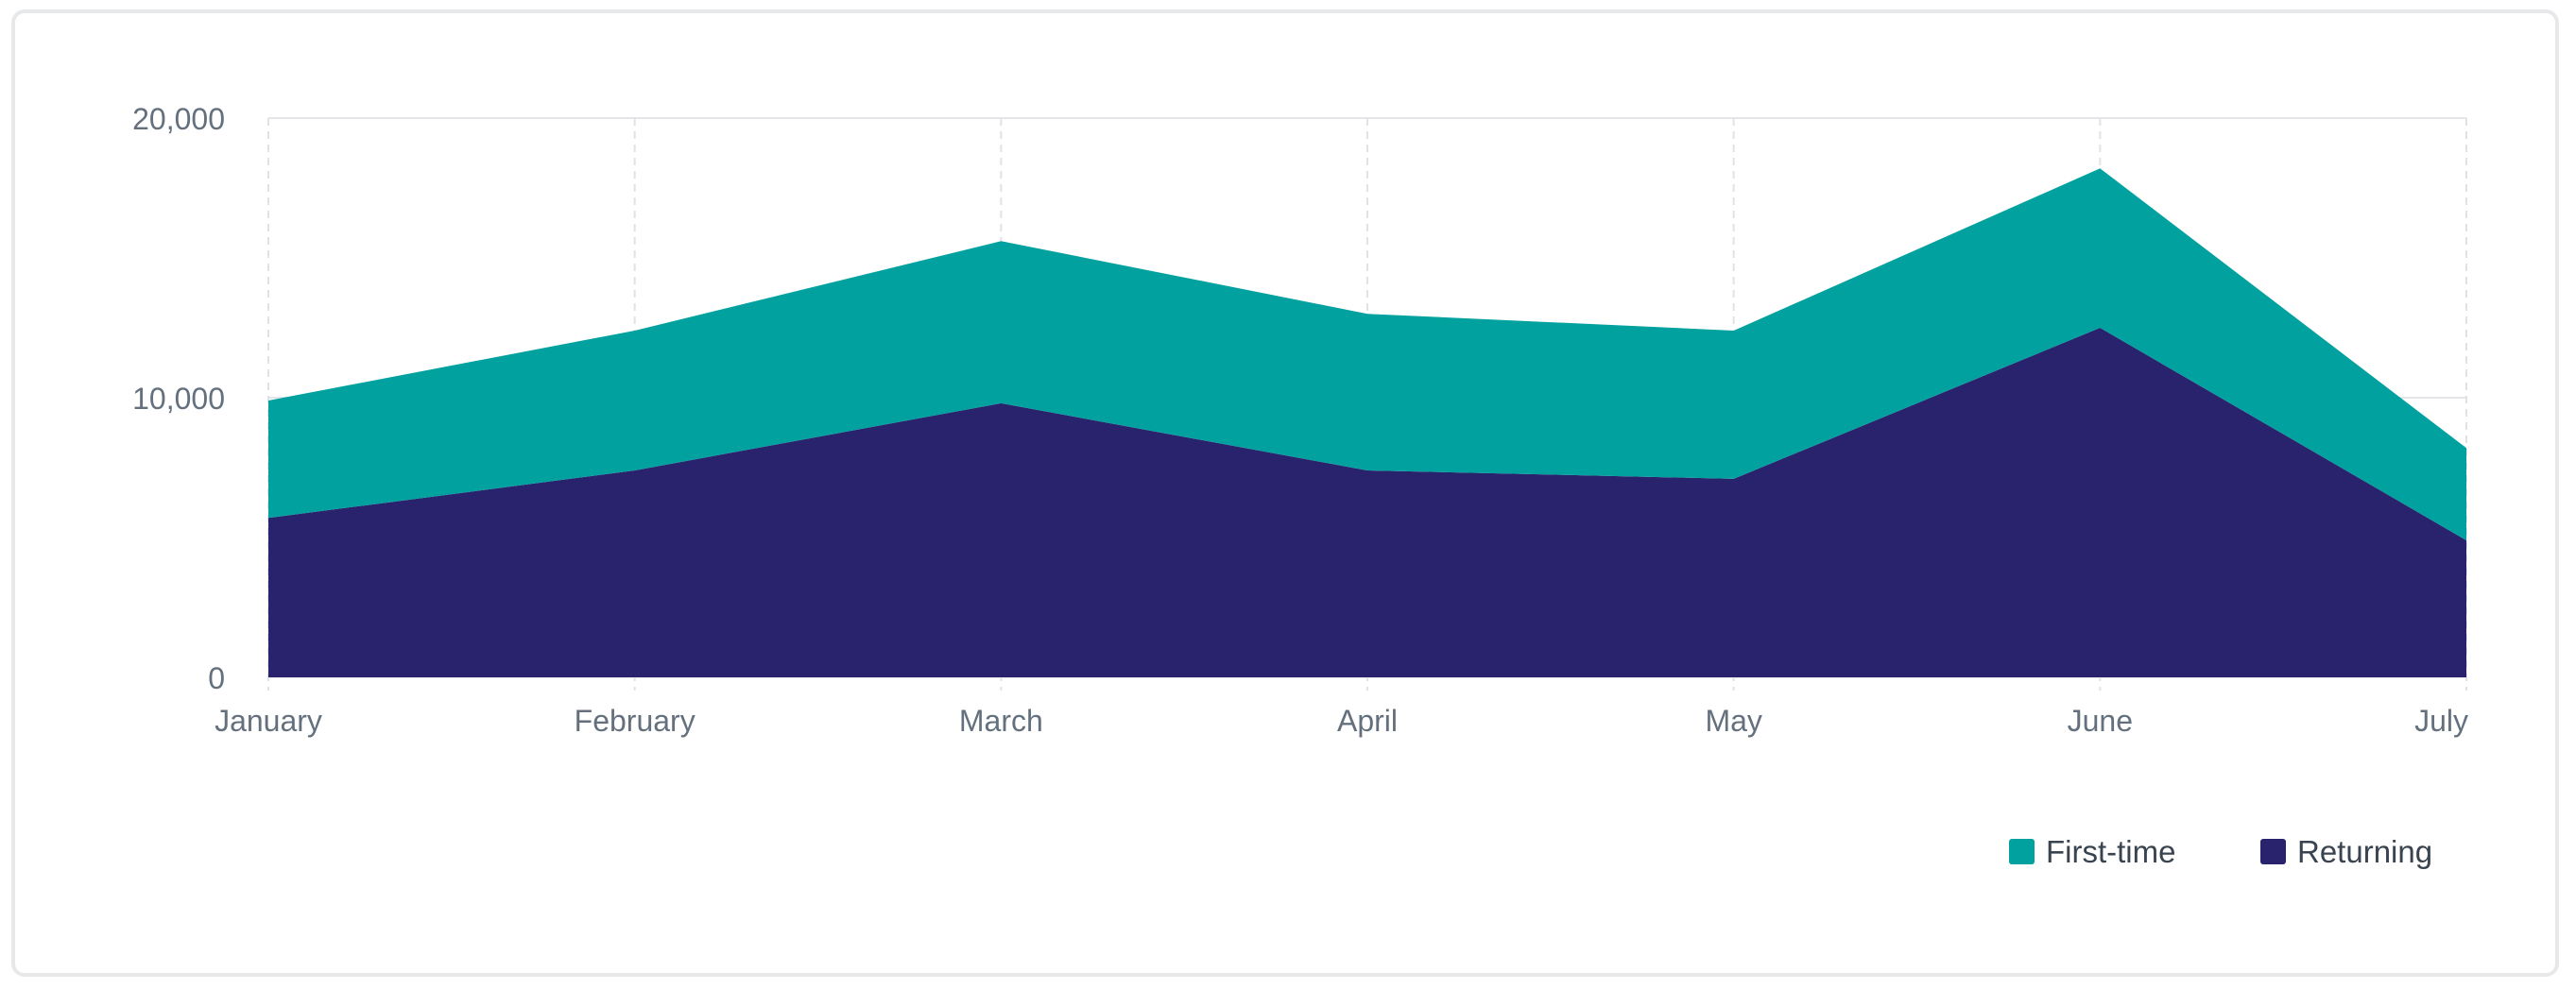  What do you see at coordinates (2273, 851) in the screenshot?
I see `legend-swatch-returning` at bounding box center [2273, 851].